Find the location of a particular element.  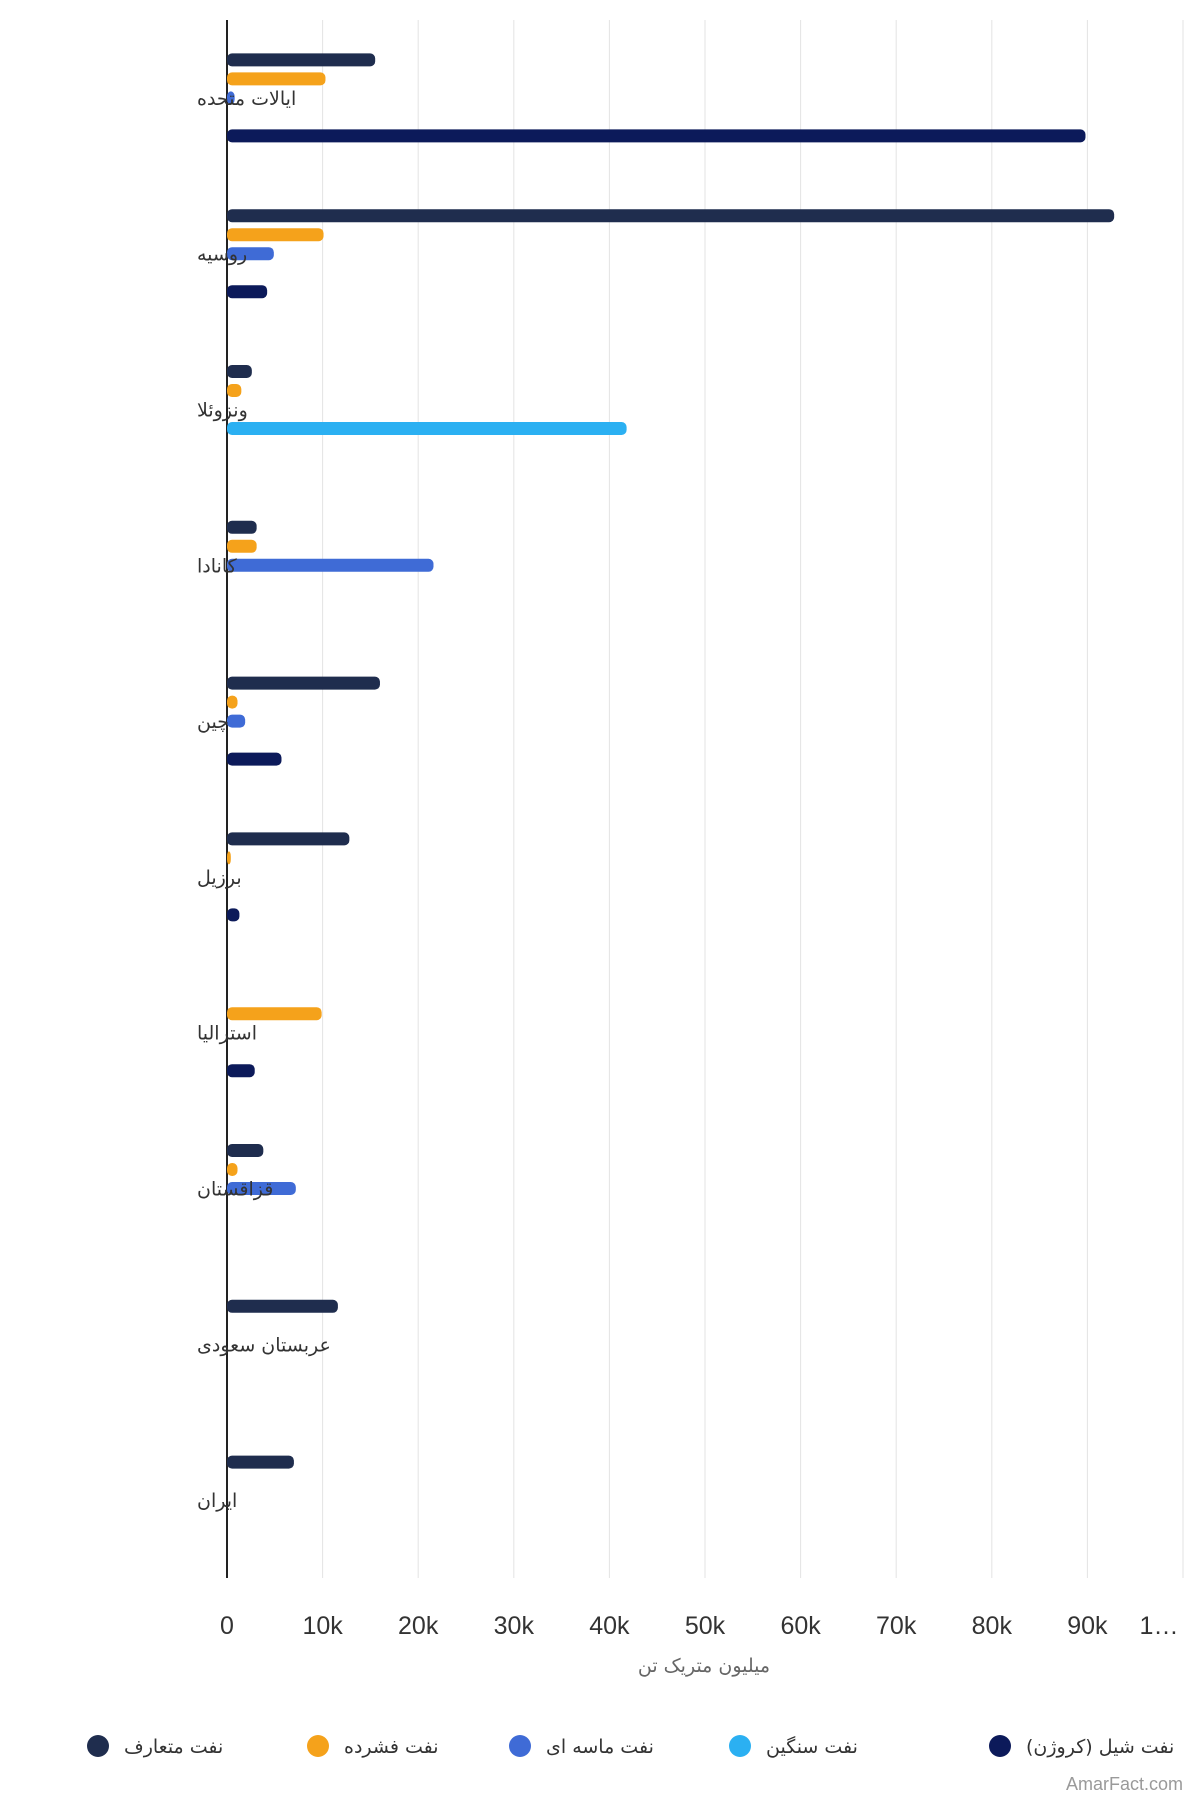

x-tick-label: 50k is located at coordinates (705, 1626).